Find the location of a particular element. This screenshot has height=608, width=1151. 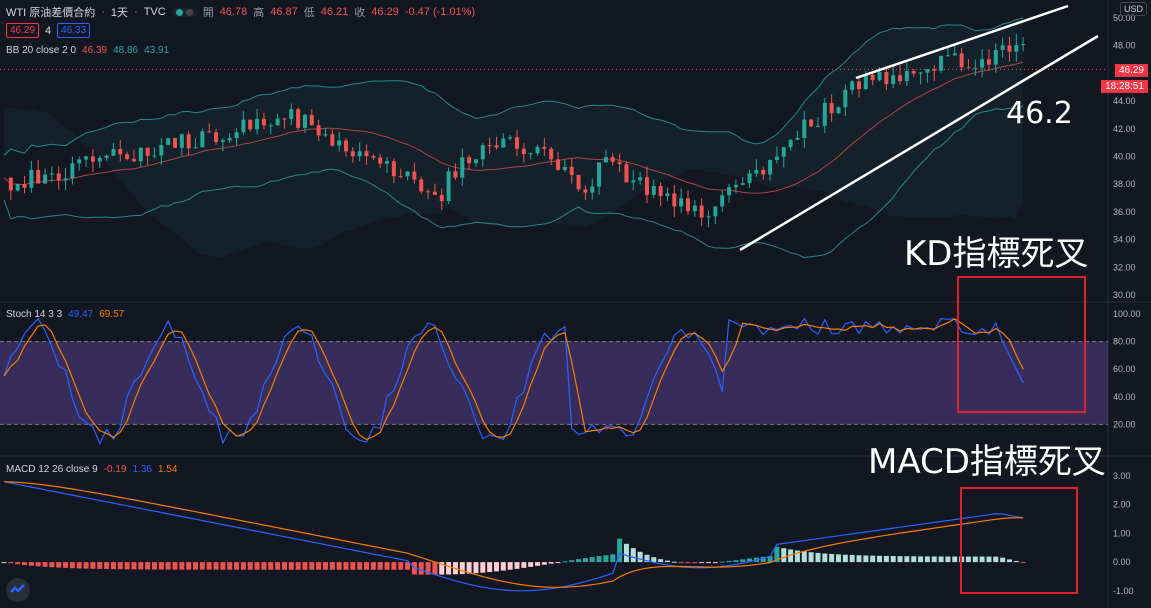

macd-tick-label: -1.00 is located at coordinates (1123, 591).